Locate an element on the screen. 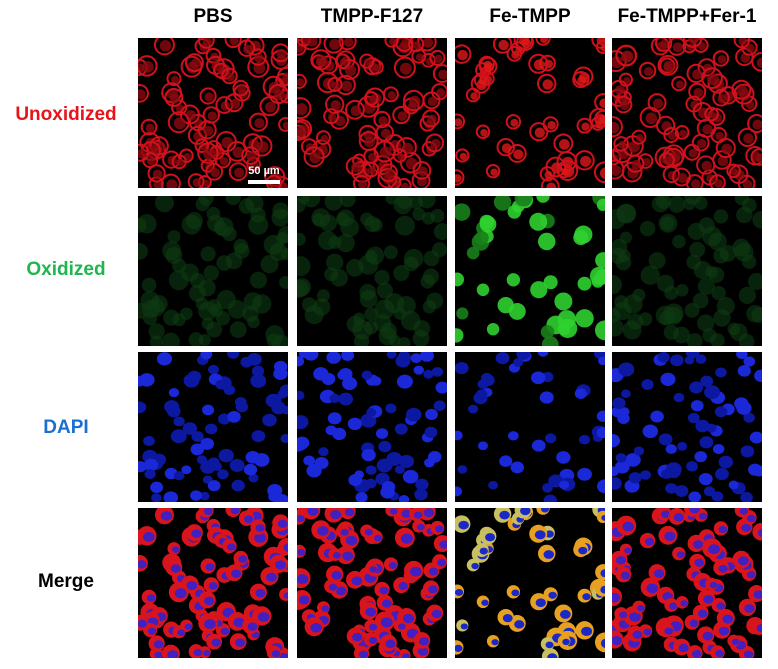 This screenshot has width=778, height=669. scale-label: 50 µm is located at coordinates (264, 171).